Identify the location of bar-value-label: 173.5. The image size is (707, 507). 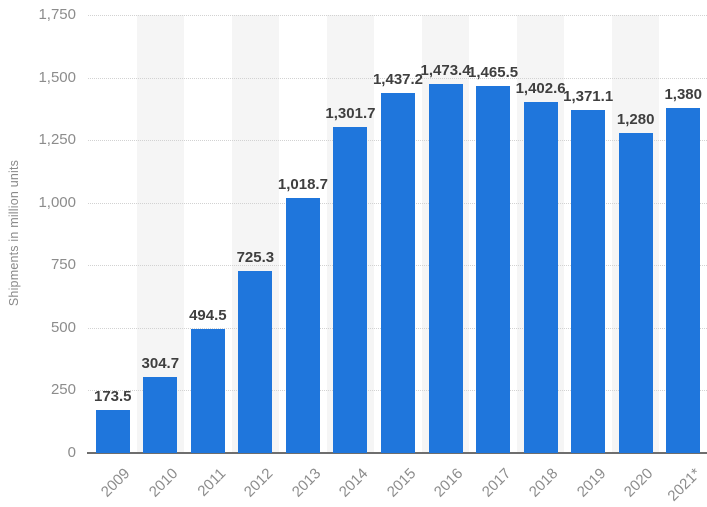
(112, 396).